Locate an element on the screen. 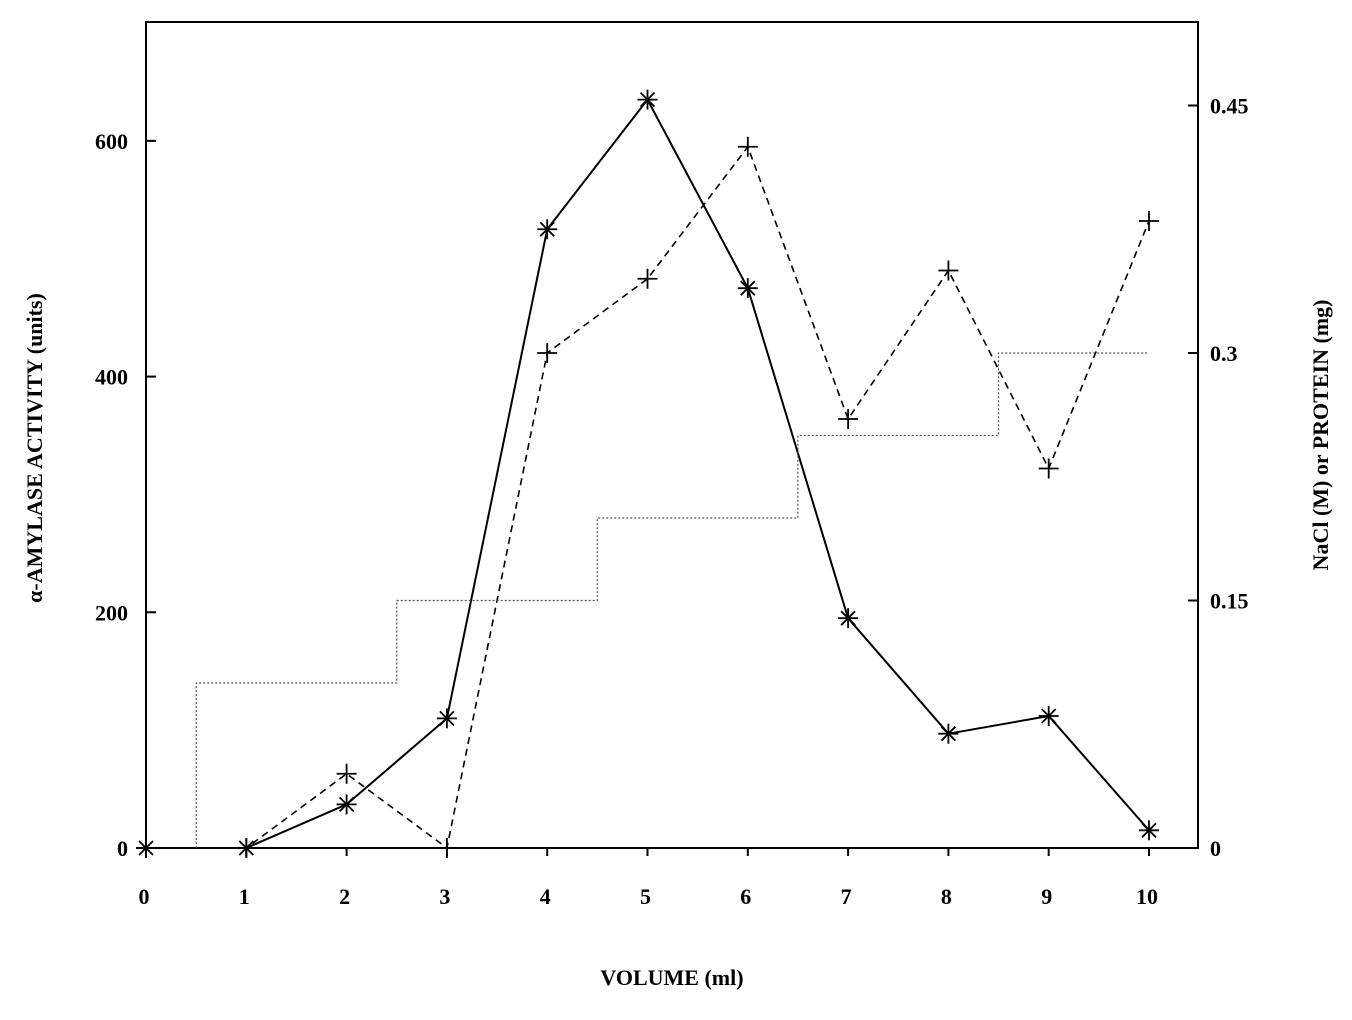  x-tick-label: 4 is located at coordinates (545, 896).